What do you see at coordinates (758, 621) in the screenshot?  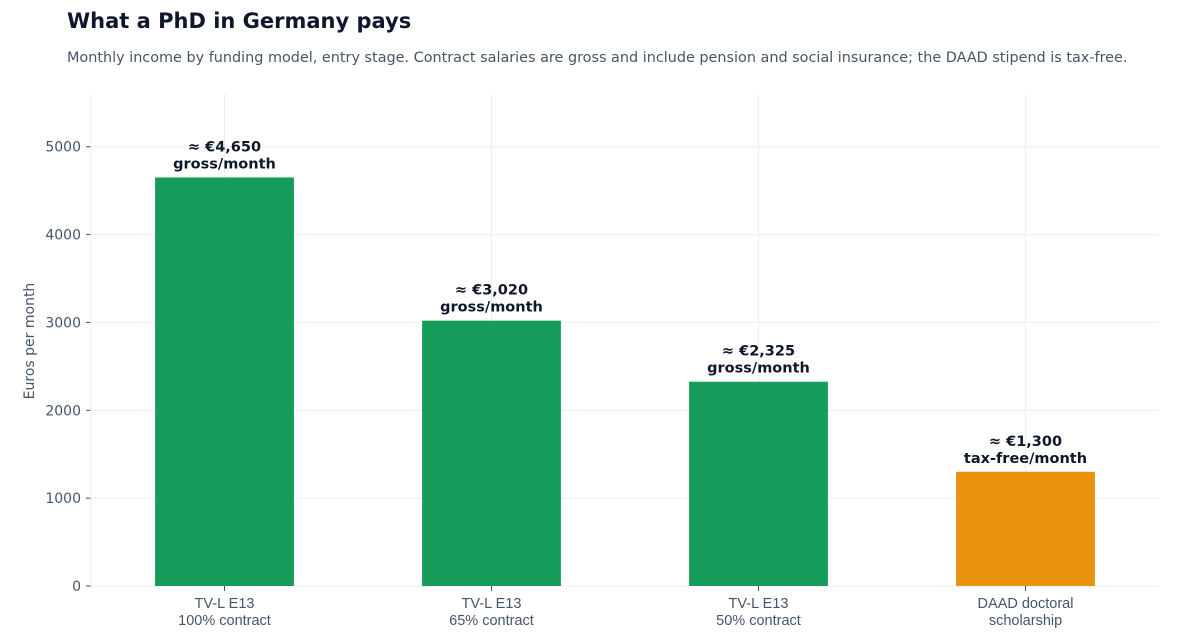 I see `x-tick-label: 50% contract` at bounding box center [758, 621].